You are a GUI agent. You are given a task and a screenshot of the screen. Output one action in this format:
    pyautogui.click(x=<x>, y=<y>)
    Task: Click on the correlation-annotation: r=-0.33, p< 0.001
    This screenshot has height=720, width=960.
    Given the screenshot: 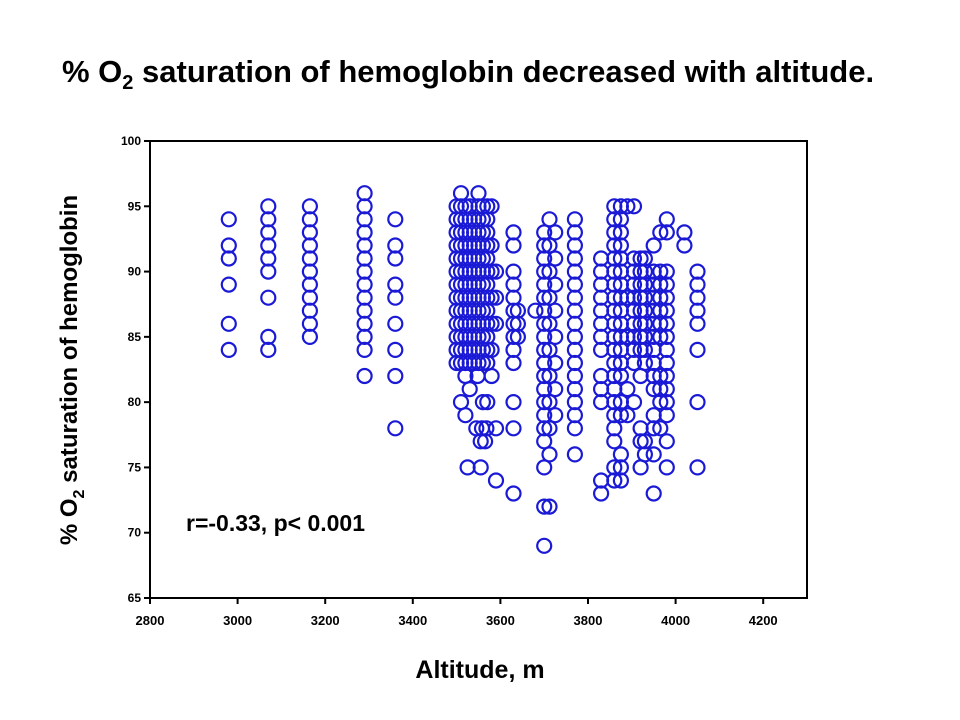 What is the action you would take?
    pyautogui.click(x=275, y=523)
    